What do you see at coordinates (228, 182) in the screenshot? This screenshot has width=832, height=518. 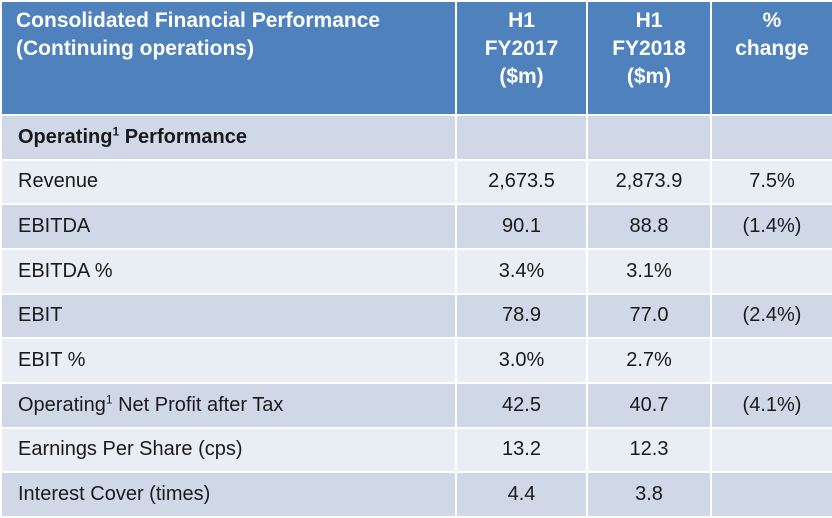 I see `row-label: Revenue` at bounding box center [228, 182].